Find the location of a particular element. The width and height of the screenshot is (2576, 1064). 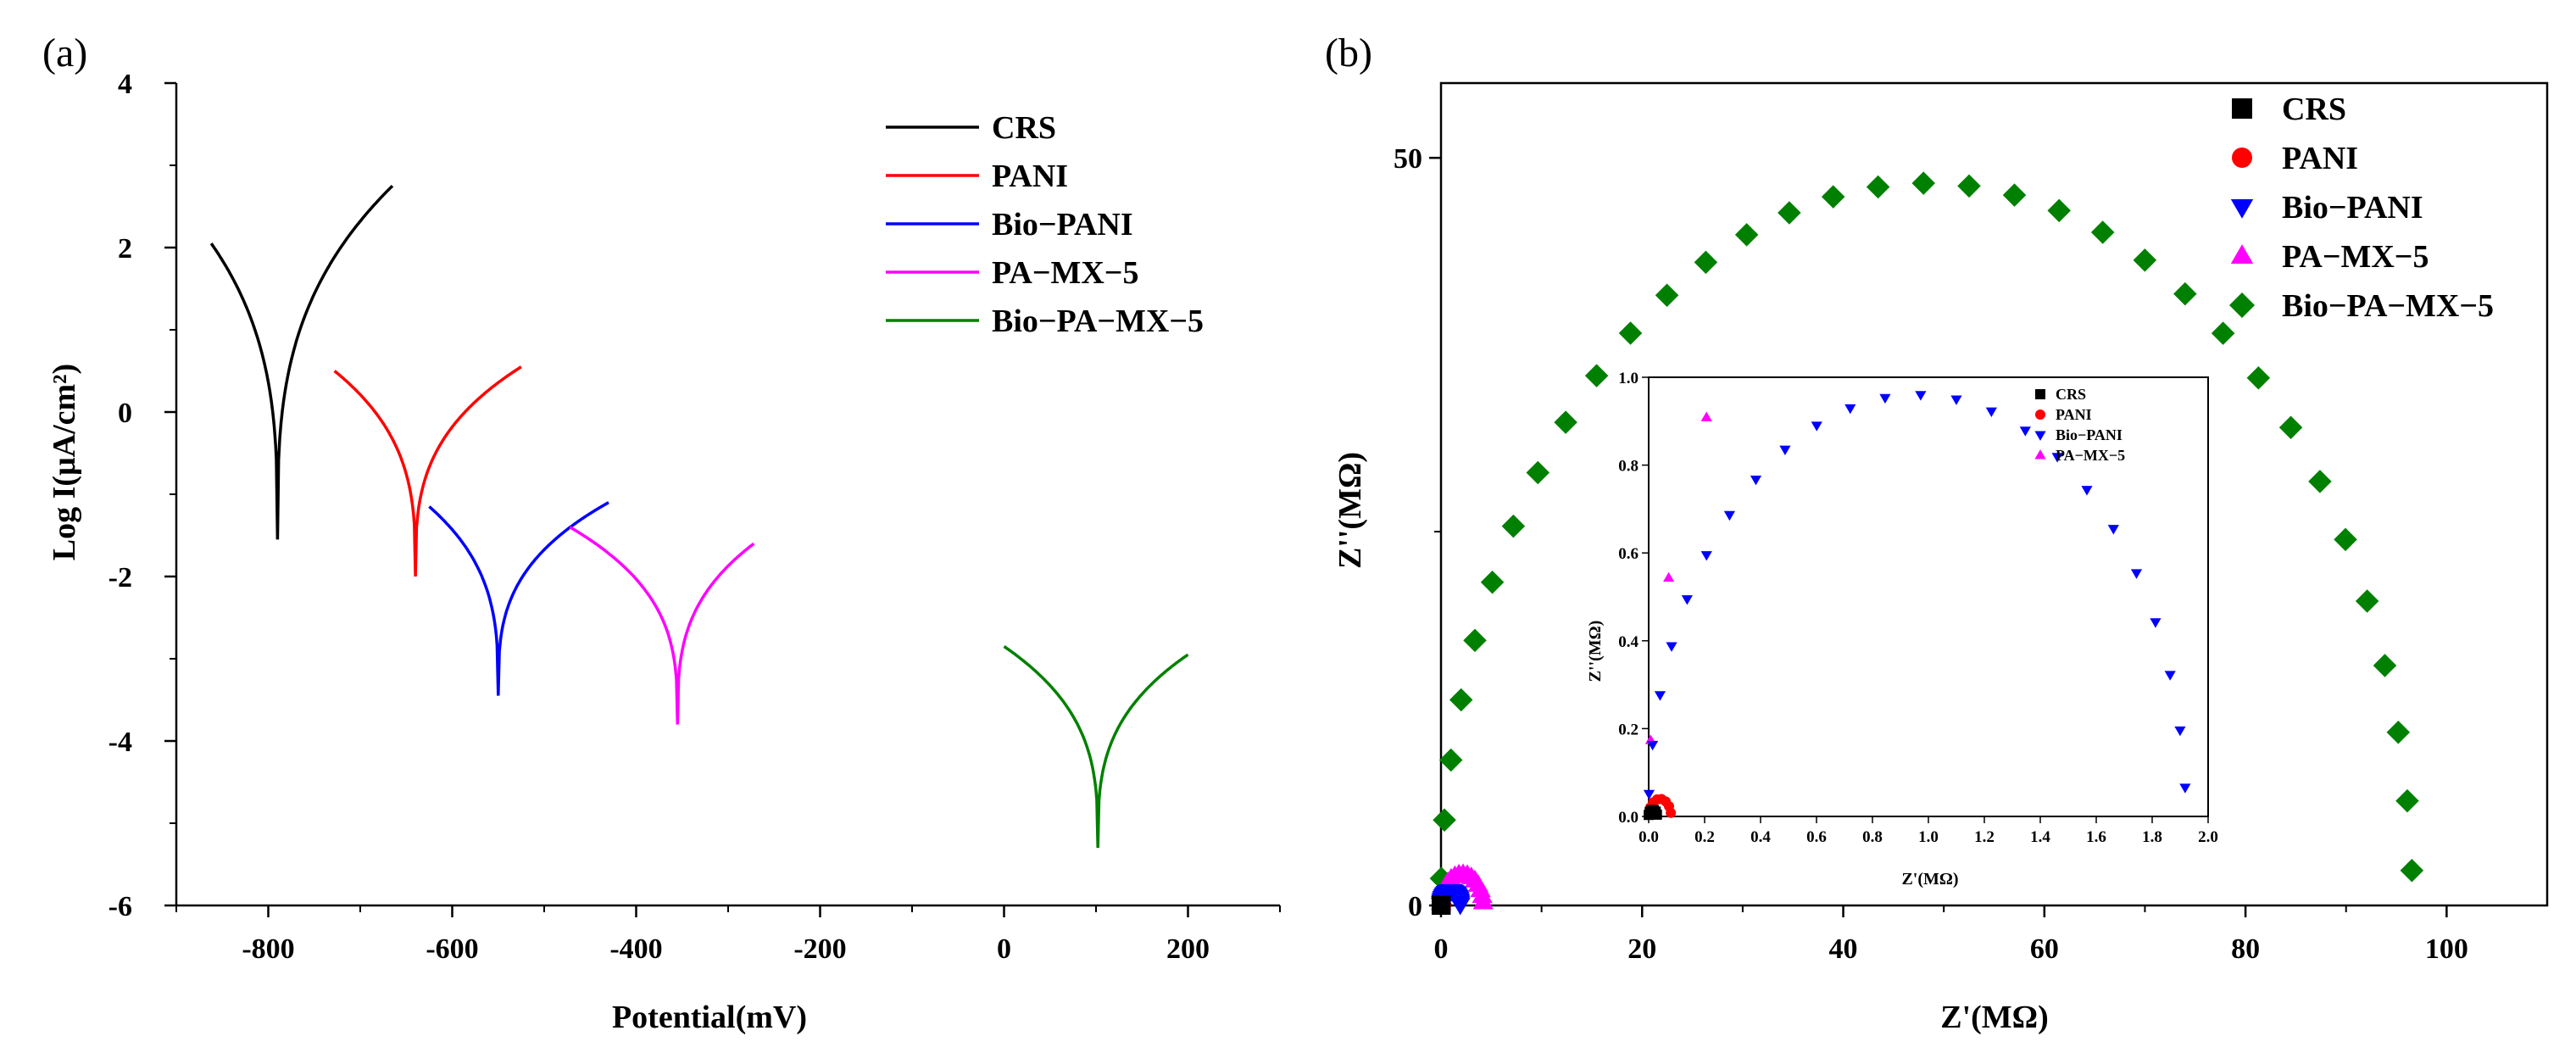

y-tick-label: -4 is located at coordinates (120, 742).